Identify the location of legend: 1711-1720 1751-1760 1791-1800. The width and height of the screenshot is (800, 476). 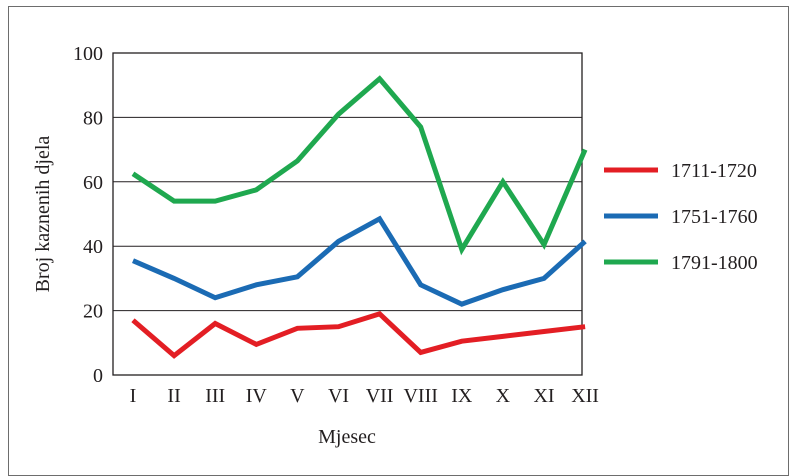
(681, 217).